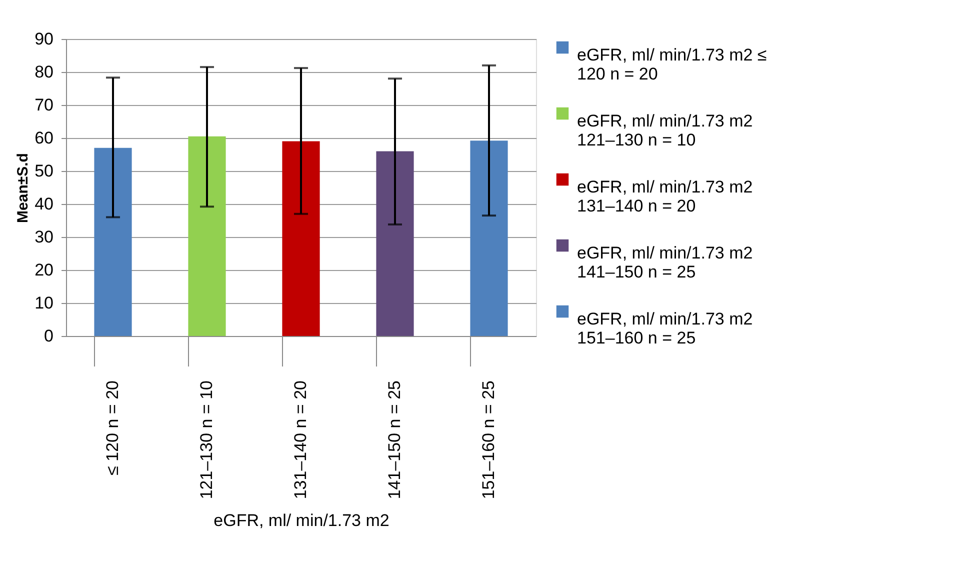  Describe the element at coordinates (44, 39) in the screenshot. I see `y-tick-label: 90` at that location.